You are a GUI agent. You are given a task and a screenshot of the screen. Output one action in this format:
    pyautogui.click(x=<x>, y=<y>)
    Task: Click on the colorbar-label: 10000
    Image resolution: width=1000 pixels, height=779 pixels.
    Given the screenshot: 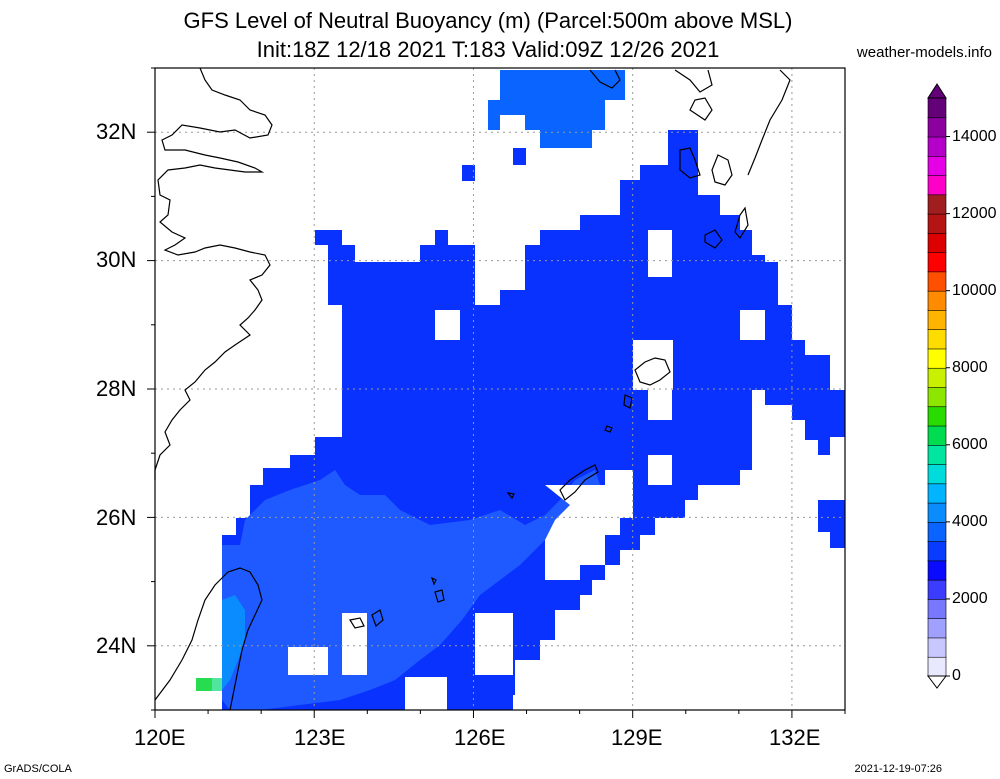 What is the action you would take?
    pyautogui.click(x=974, y=290)
    